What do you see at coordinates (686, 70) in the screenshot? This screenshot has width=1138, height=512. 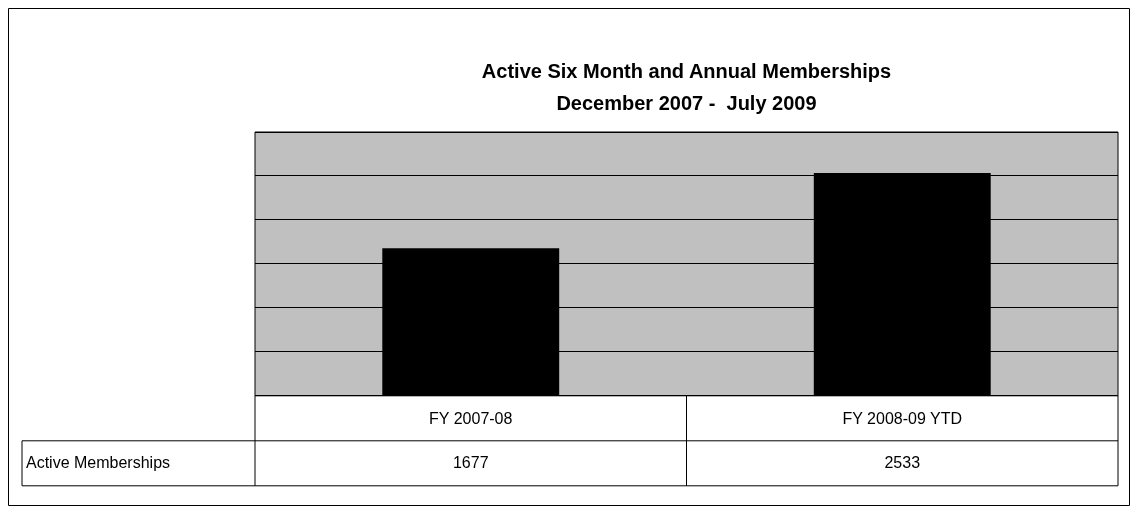 I see `chart-title: Active Six Month and Annual Memberships` at bounding box center [686, 70].